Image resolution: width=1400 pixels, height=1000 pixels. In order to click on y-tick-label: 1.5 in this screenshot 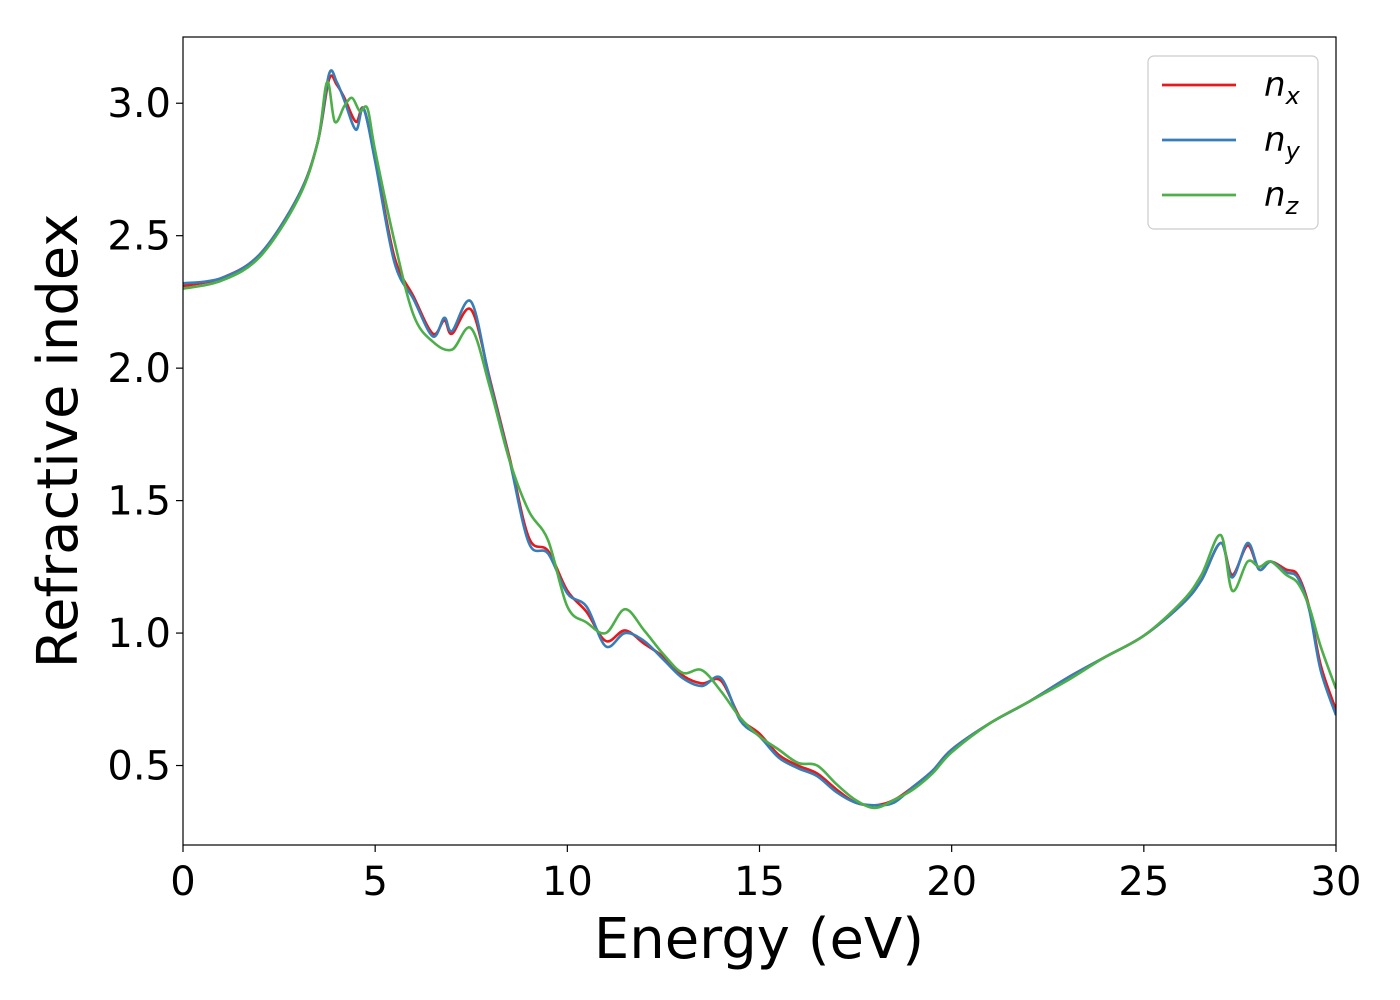, I will do `click(139, 502)`.